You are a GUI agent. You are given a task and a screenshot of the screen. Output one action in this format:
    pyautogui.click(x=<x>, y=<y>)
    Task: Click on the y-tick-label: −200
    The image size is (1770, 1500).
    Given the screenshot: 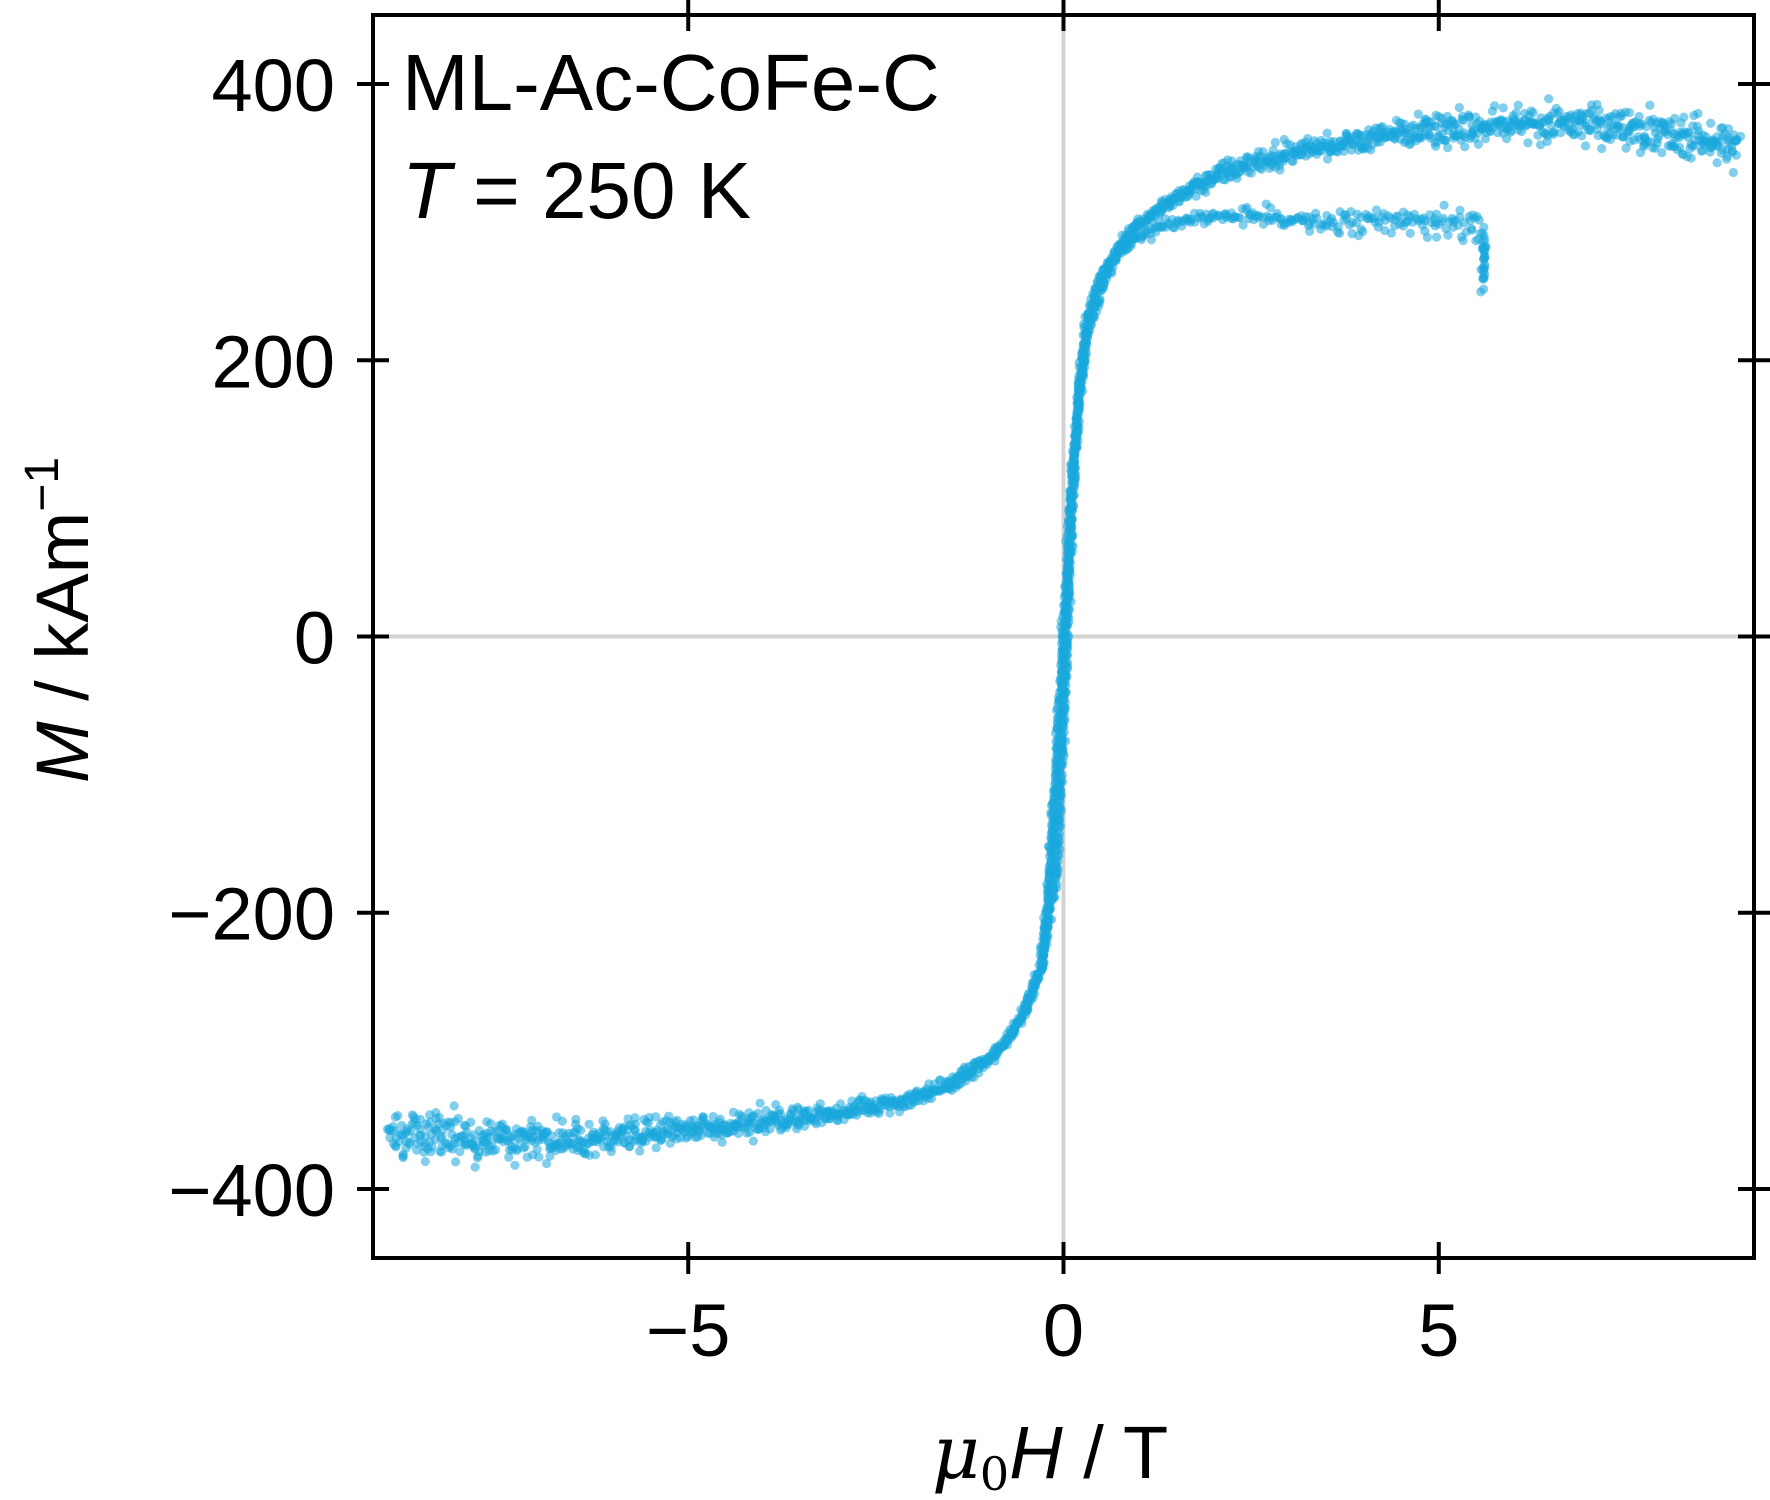 What is the action you would take?
    pyautogui.click(x=251, y=914)
    